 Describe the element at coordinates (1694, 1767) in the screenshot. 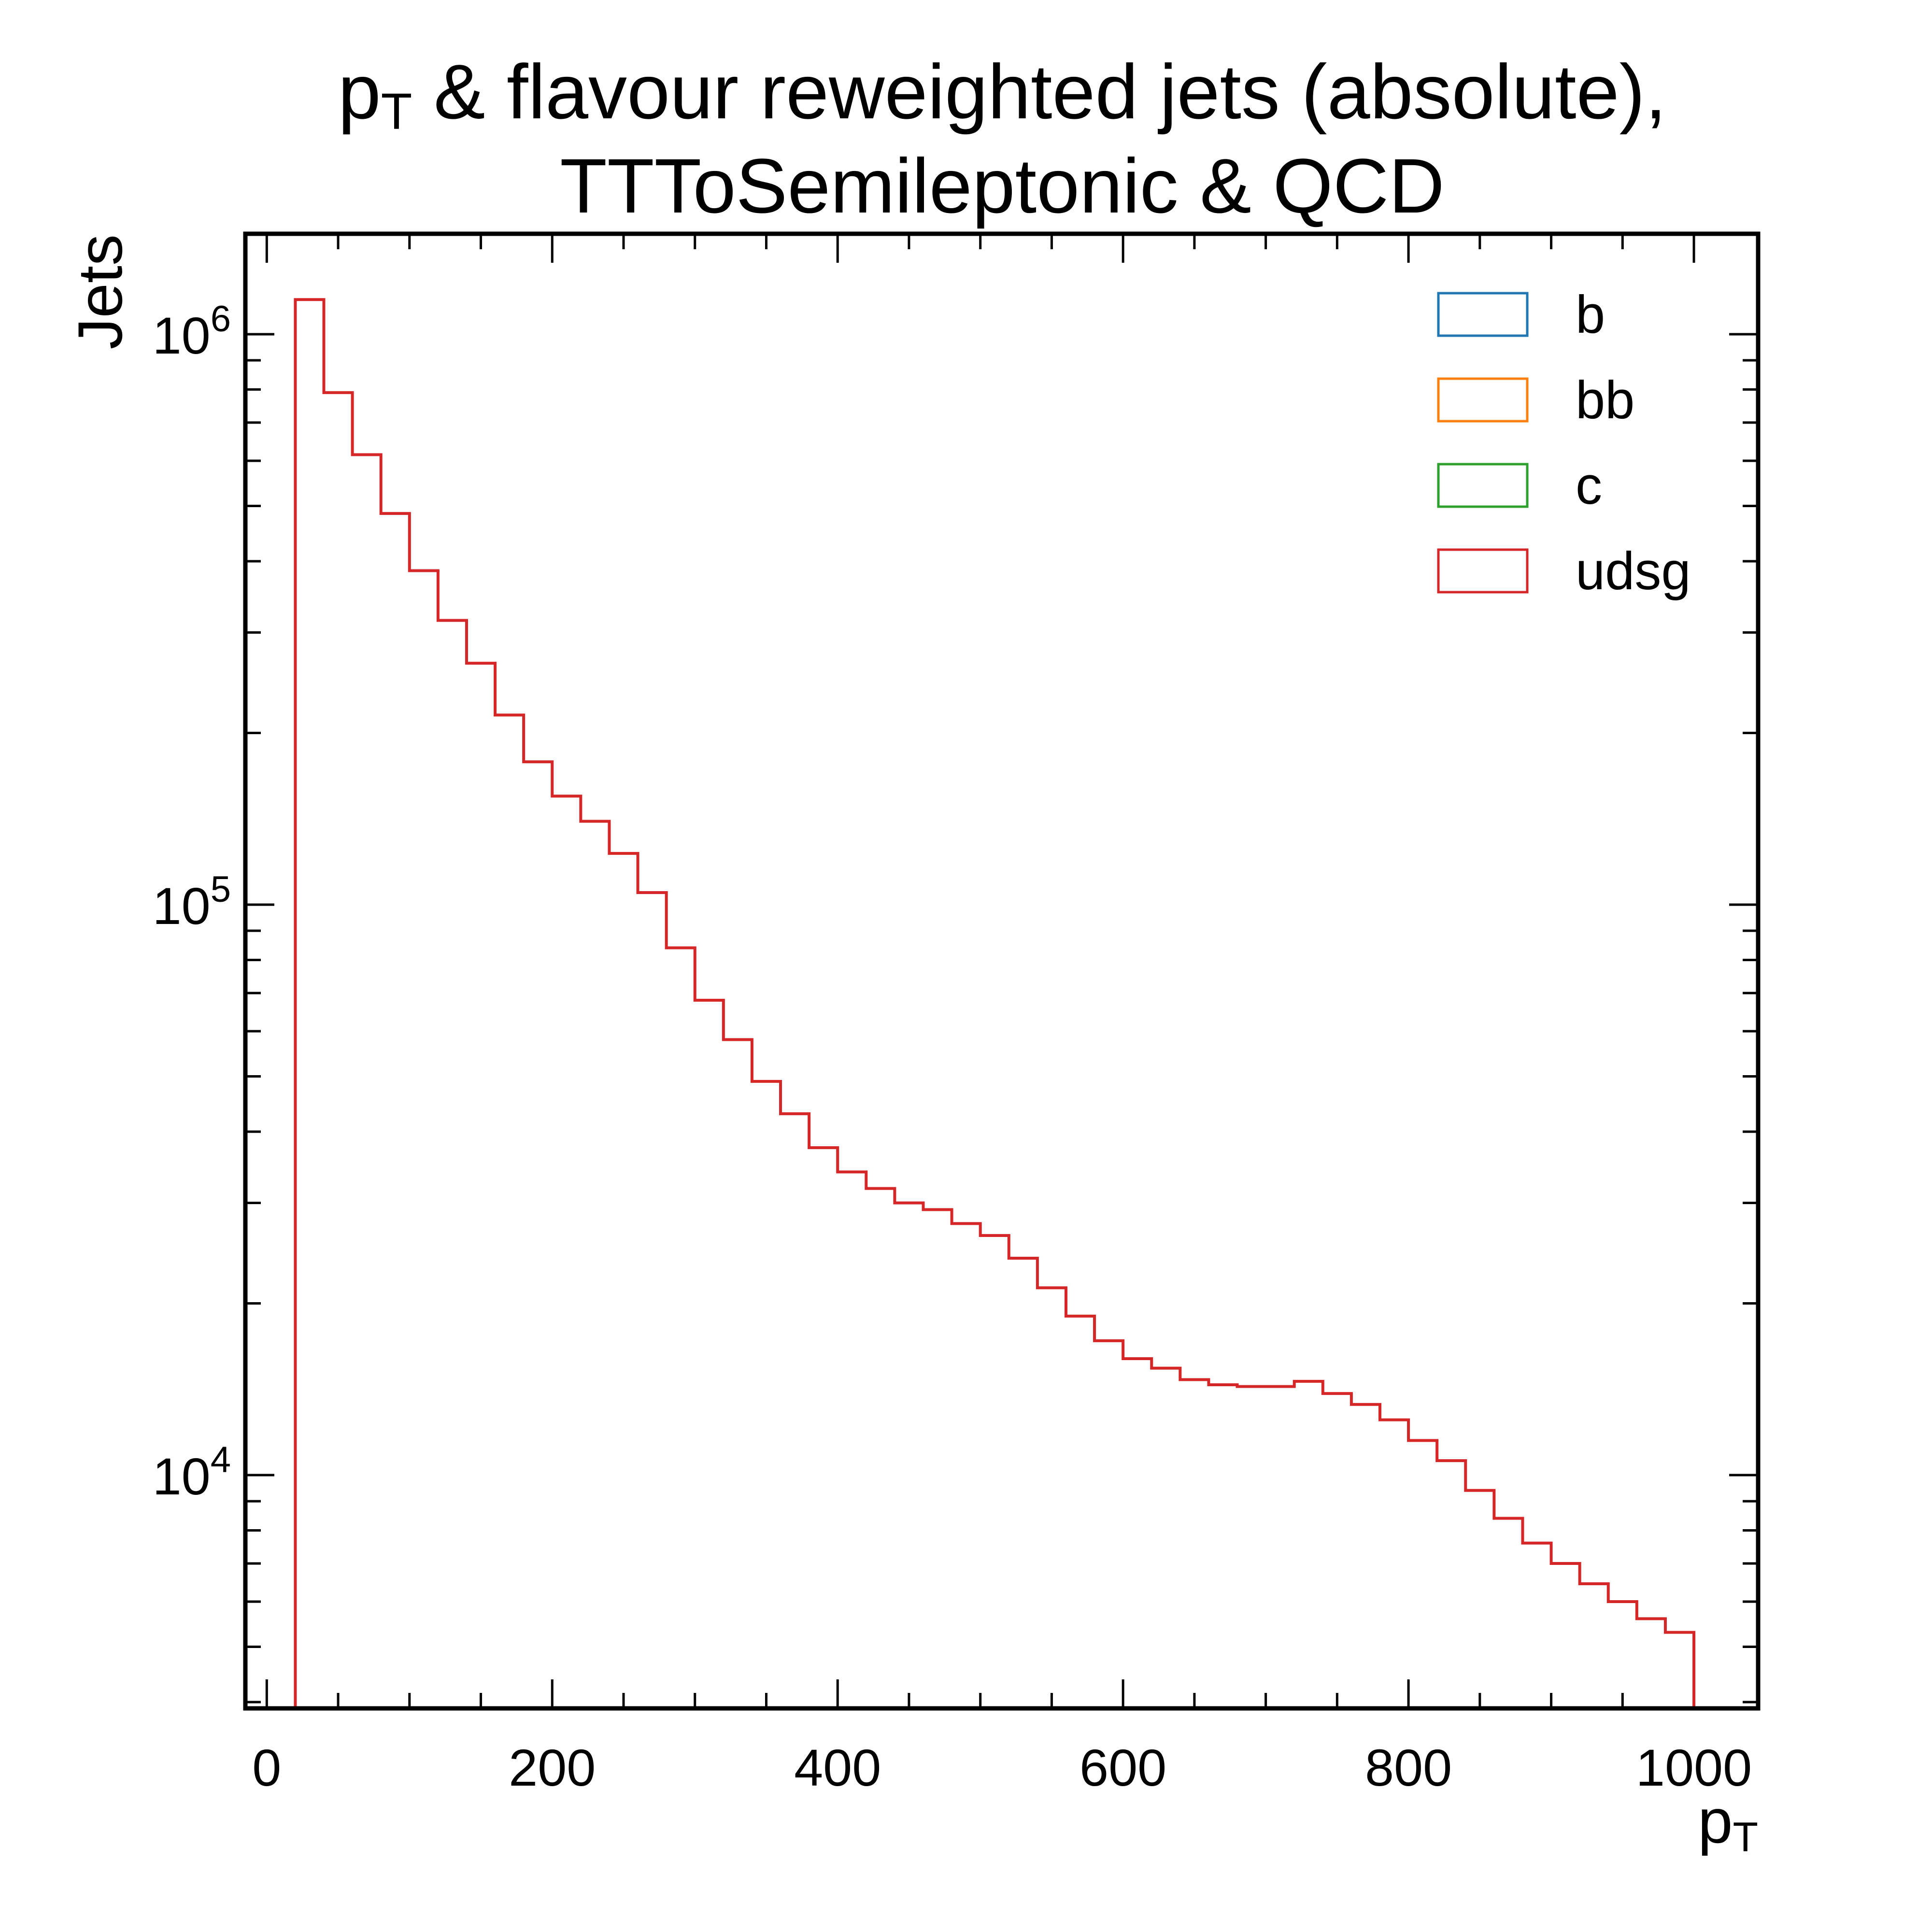

I see `x-tick-label: 1000` at that location.